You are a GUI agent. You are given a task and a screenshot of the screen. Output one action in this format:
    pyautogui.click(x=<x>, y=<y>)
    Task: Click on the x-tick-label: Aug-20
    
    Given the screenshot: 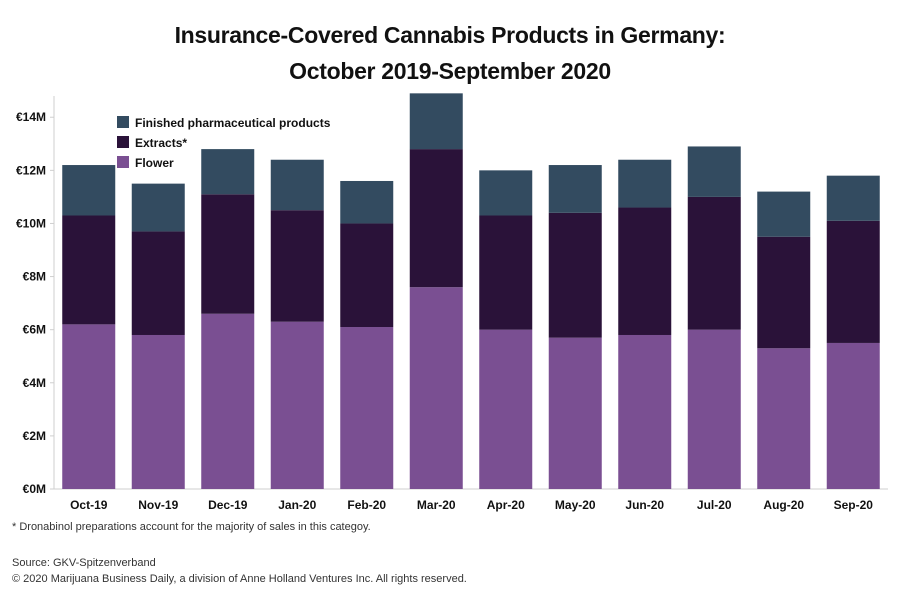 What is the action you would take?
    pyautogui.click(x=783, y=505)
    